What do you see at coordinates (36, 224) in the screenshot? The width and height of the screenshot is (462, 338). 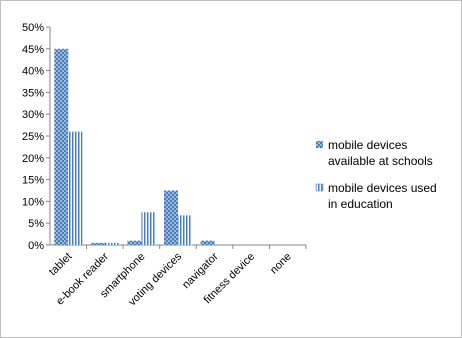 I see `y-tick-label: 5%` at bounding box center [36, 224].